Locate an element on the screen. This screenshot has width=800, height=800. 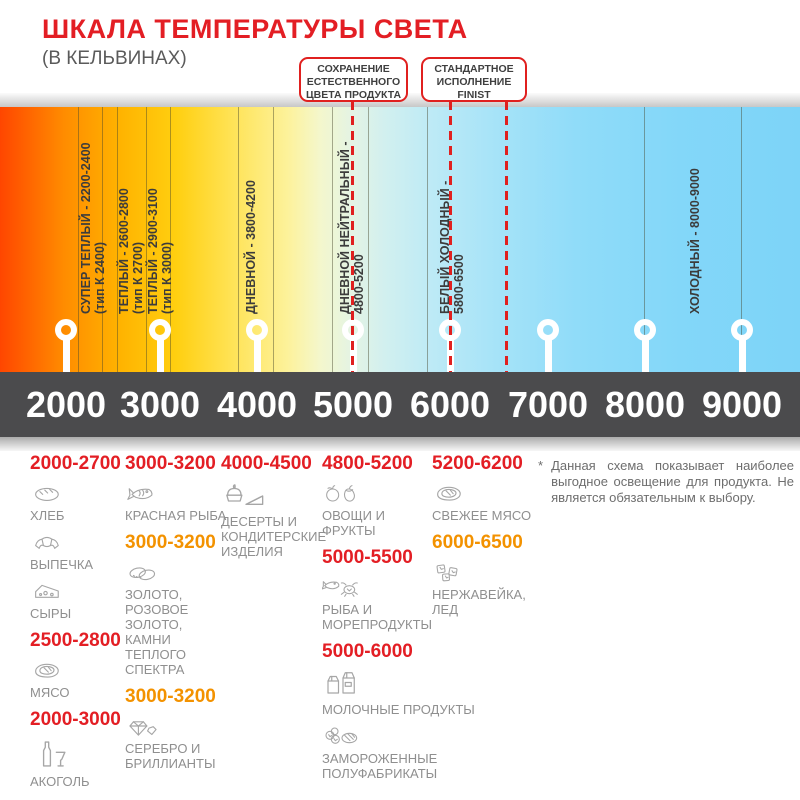
zone-label-warm-2700: ТЕПЛЫЙ - 2600-2800 (тип К 2700) is located at coordinates (131, 251).